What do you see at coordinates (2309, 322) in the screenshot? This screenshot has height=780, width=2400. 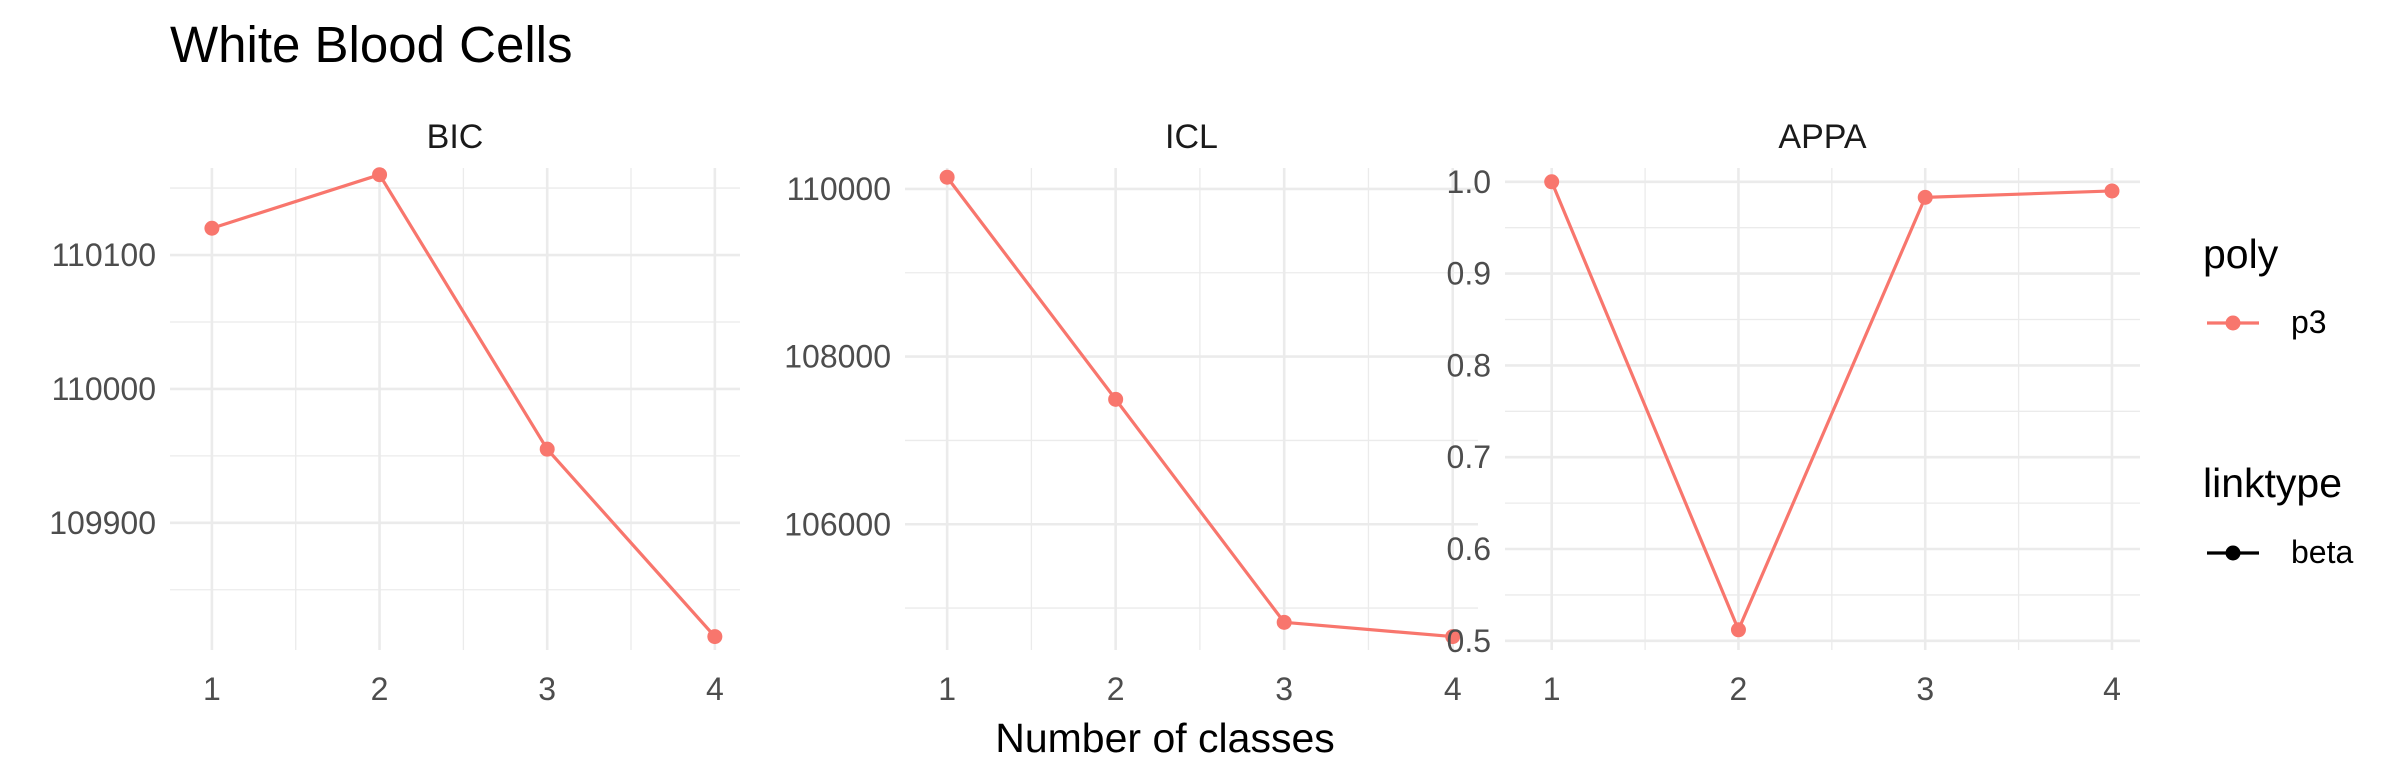 I see `legend-label: p3` at bounding box center [2309, 322].